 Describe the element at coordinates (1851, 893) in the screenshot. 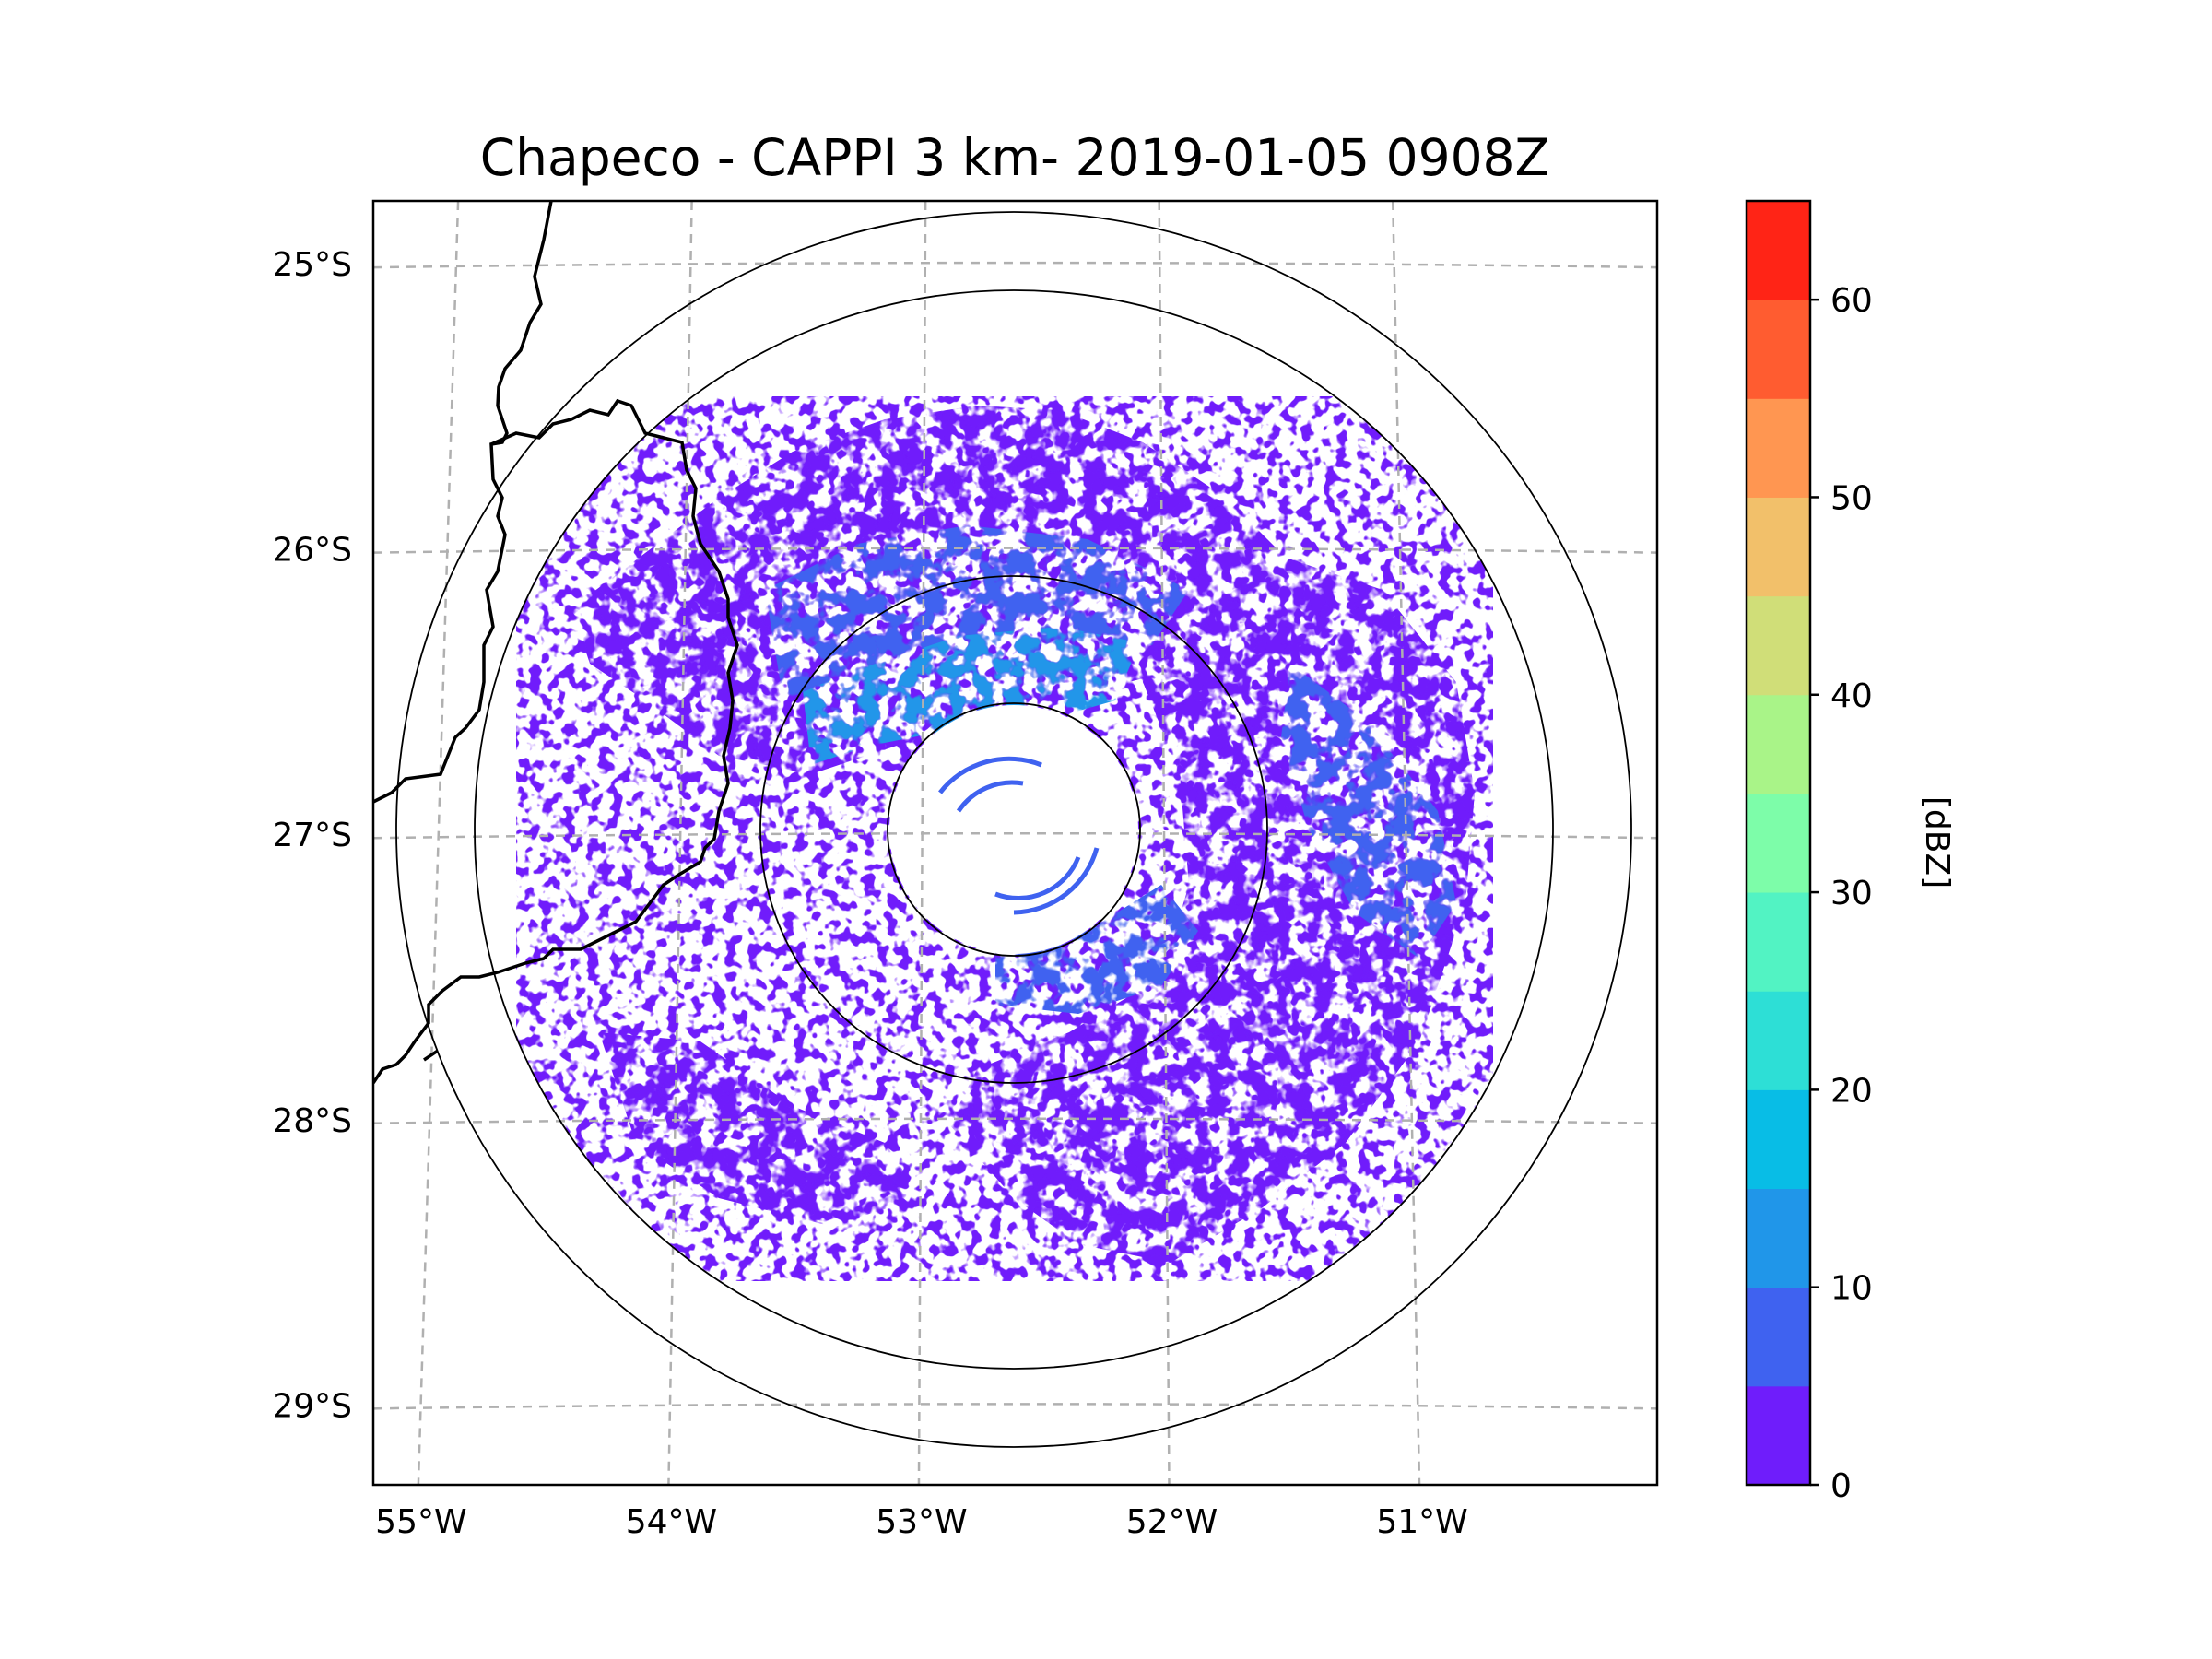

I see `colorbar-tick-label: 30` at that location.